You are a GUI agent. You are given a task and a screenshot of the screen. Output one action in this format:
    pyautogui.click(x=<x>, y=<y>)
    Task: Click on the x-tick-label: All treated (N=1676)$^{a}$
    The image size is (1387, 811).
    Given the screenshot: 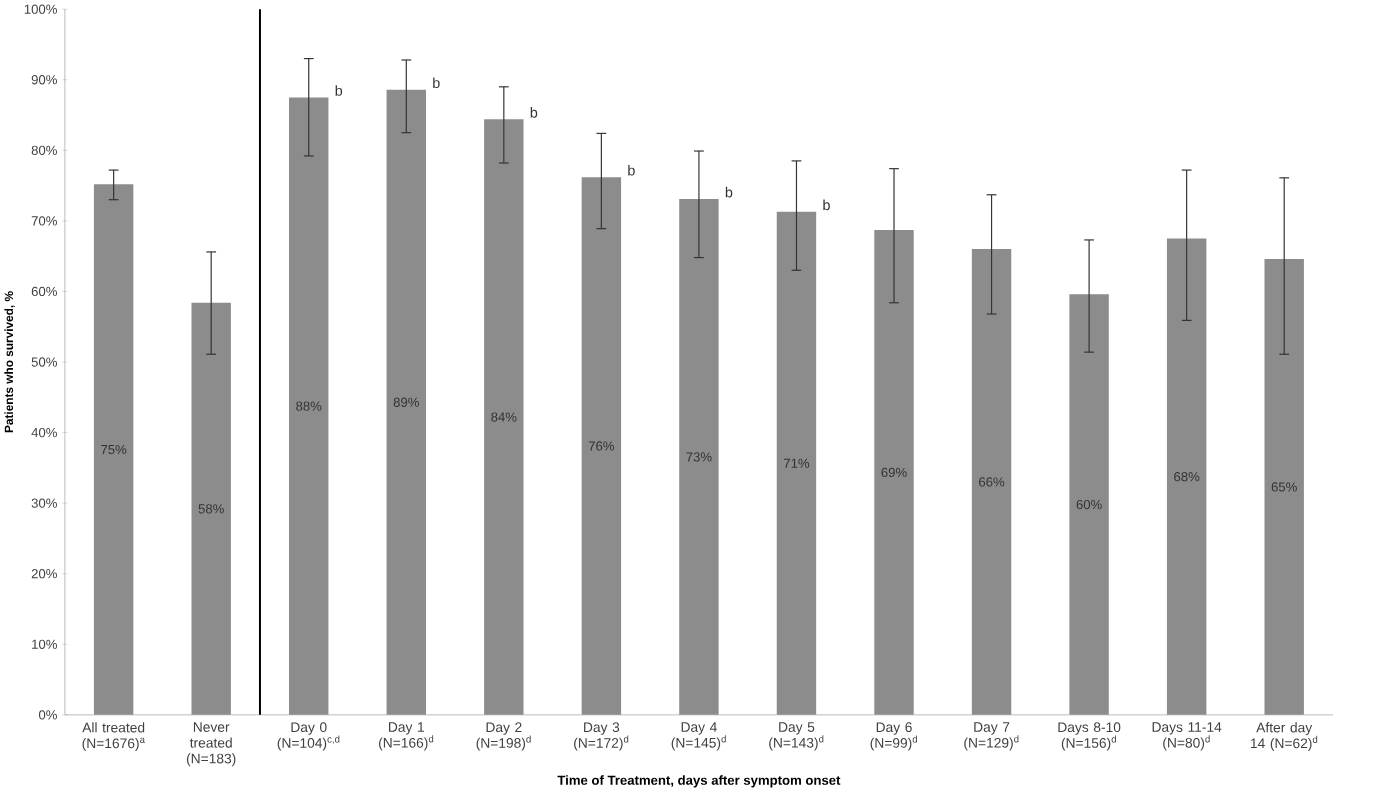 What is the action you would take?
    pyautogui.click(x=113, y=737)
    